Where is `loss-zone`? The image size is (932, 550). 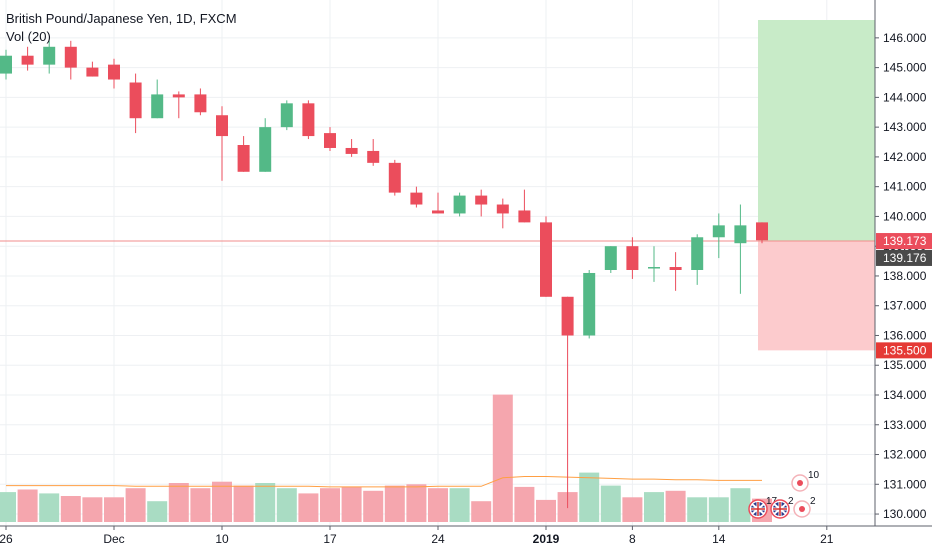 loss-zone is located at coordinates (816, 296).